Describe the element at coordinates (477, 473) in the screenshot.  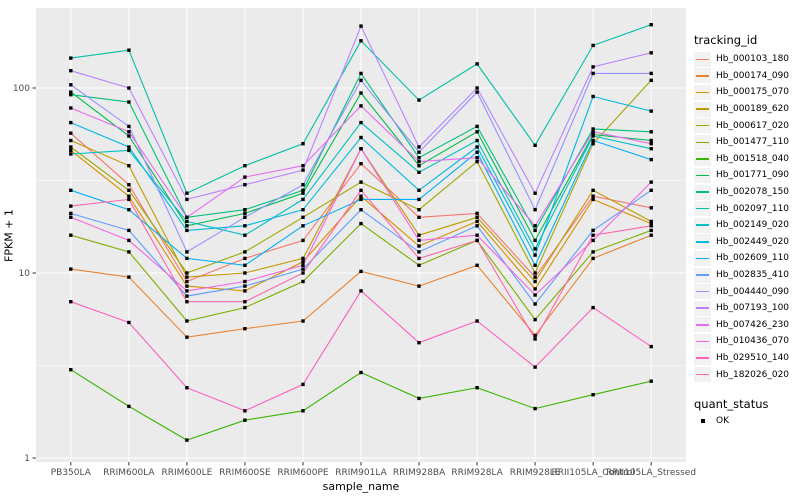
I see `x-tick-label: RRIM928LA` at that location.